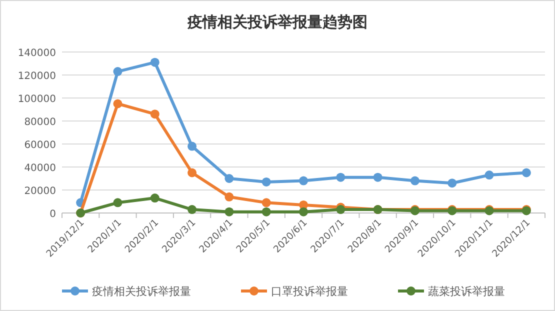 The height and width of the screenshot is (311, 555). What do you see at coordinates (466, 291) in the screenshot?
I see `legend-label: 蔬菜投诉举报量` at bounding box center [466, 291].